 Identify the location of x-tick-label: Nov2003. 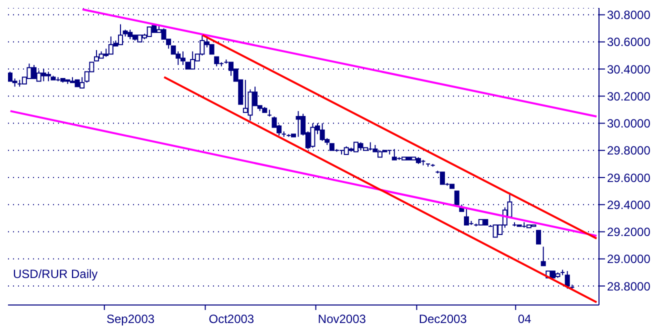
(342, 319).